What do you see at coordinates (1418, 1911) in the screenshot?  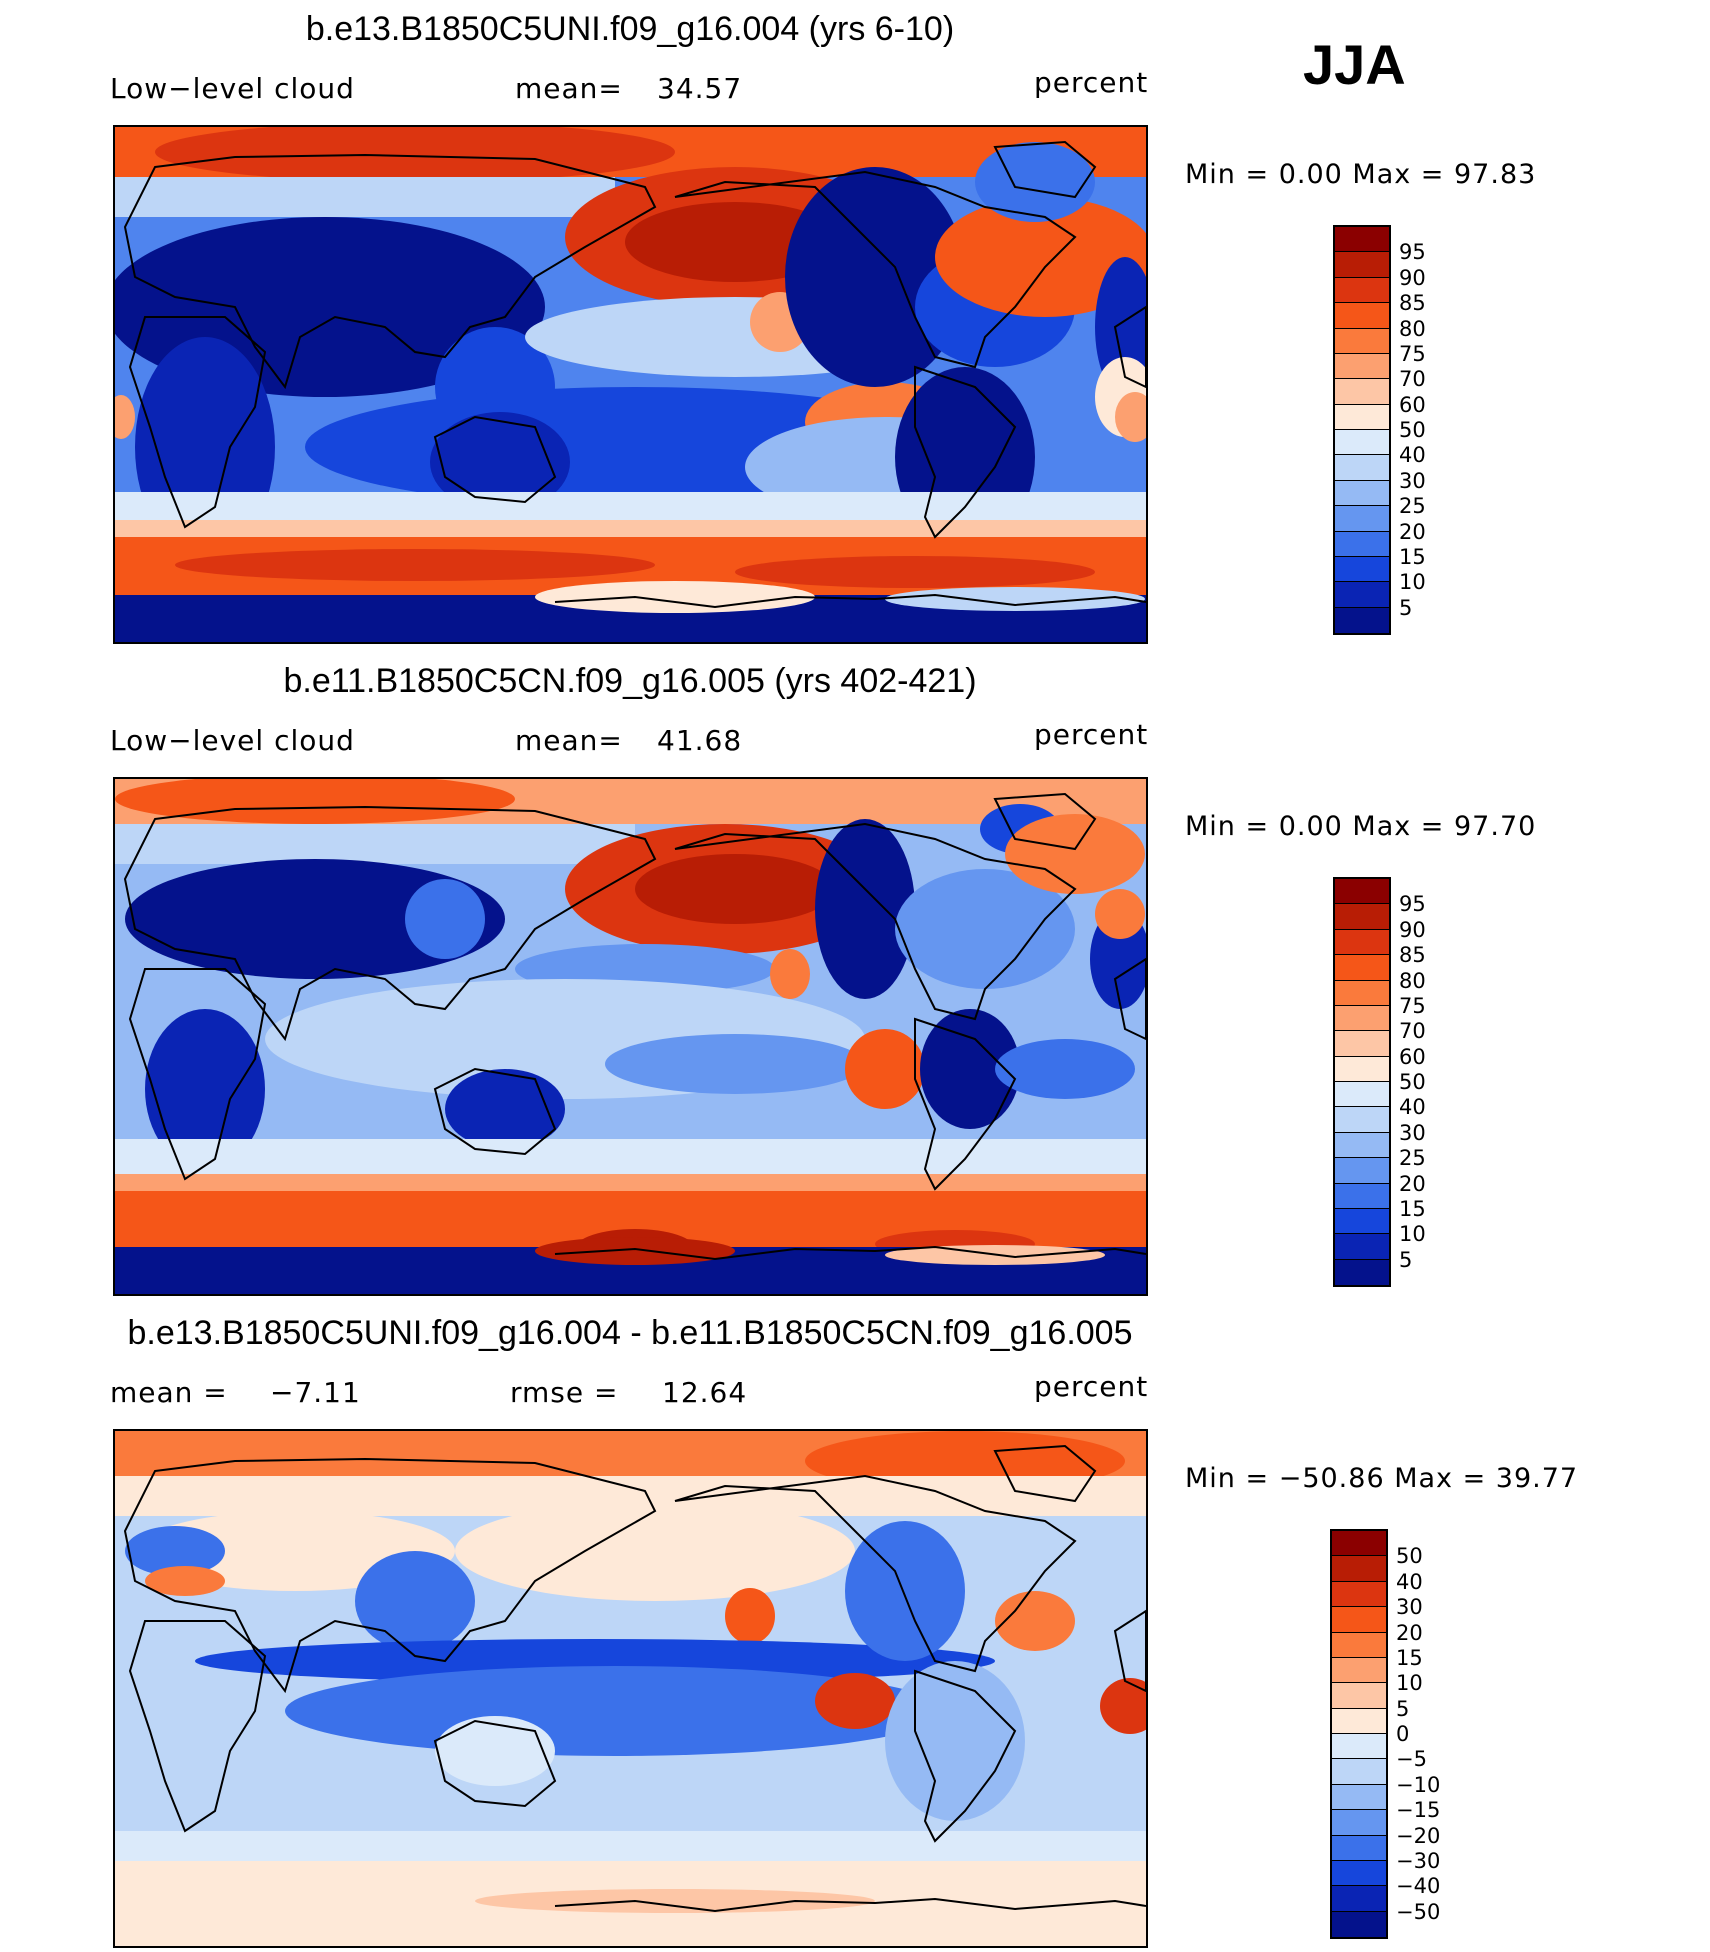 I see `colorbar-tick-label: −50` at bounding box center [1418, 1911].